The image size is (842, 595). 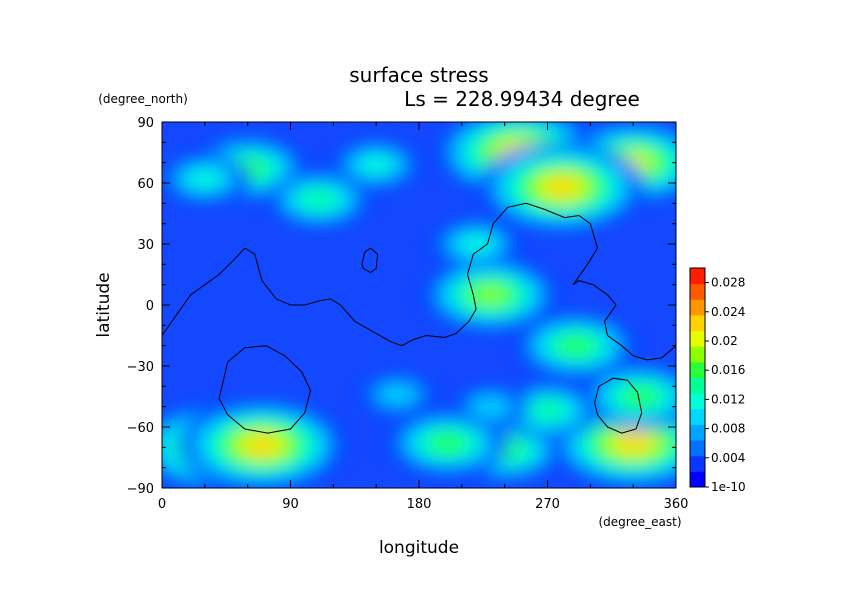 What do you see at coordinates (418, 75) in the screenshot?
I see `chart-title: surface stress` at bounding box center [418, 75].